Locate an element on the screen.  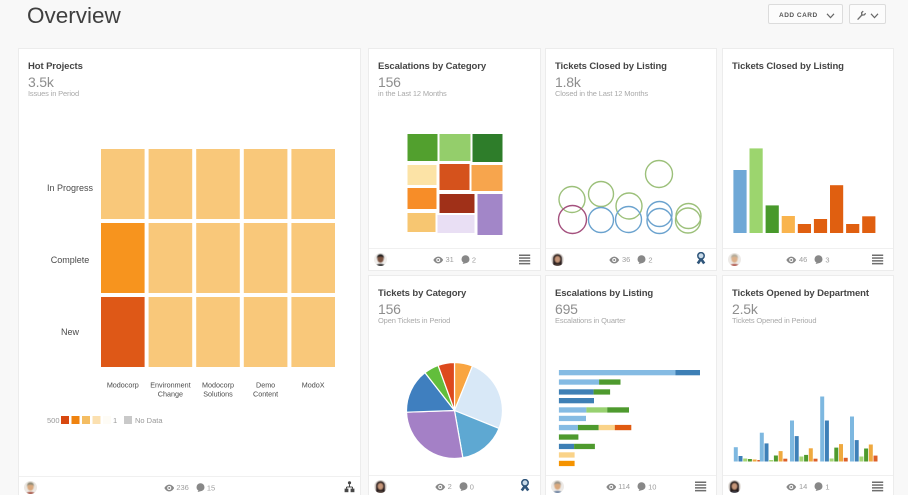
svg-text: Demo is located at coordinates (265, 385).